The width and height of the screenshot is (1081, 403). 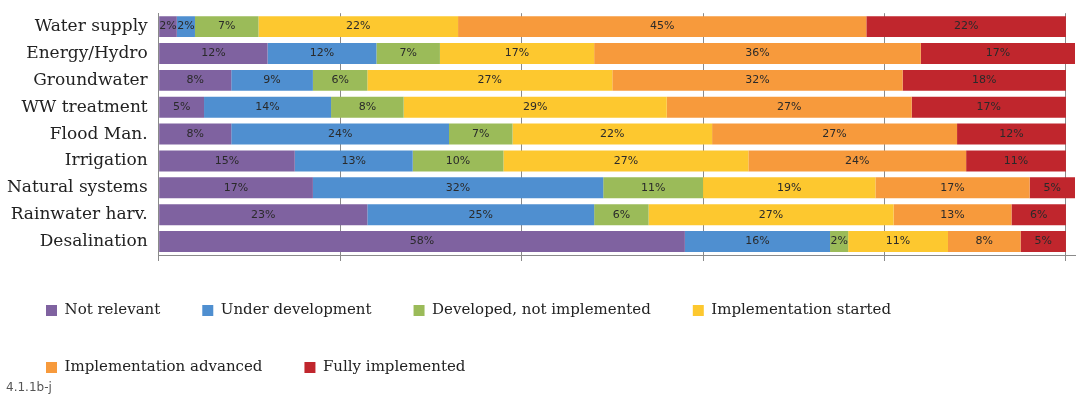 What do you see at coordinates (106, 159) in the screenshot?
I see `y-tick-label: Irrigation` at bounding box center [106, 159].